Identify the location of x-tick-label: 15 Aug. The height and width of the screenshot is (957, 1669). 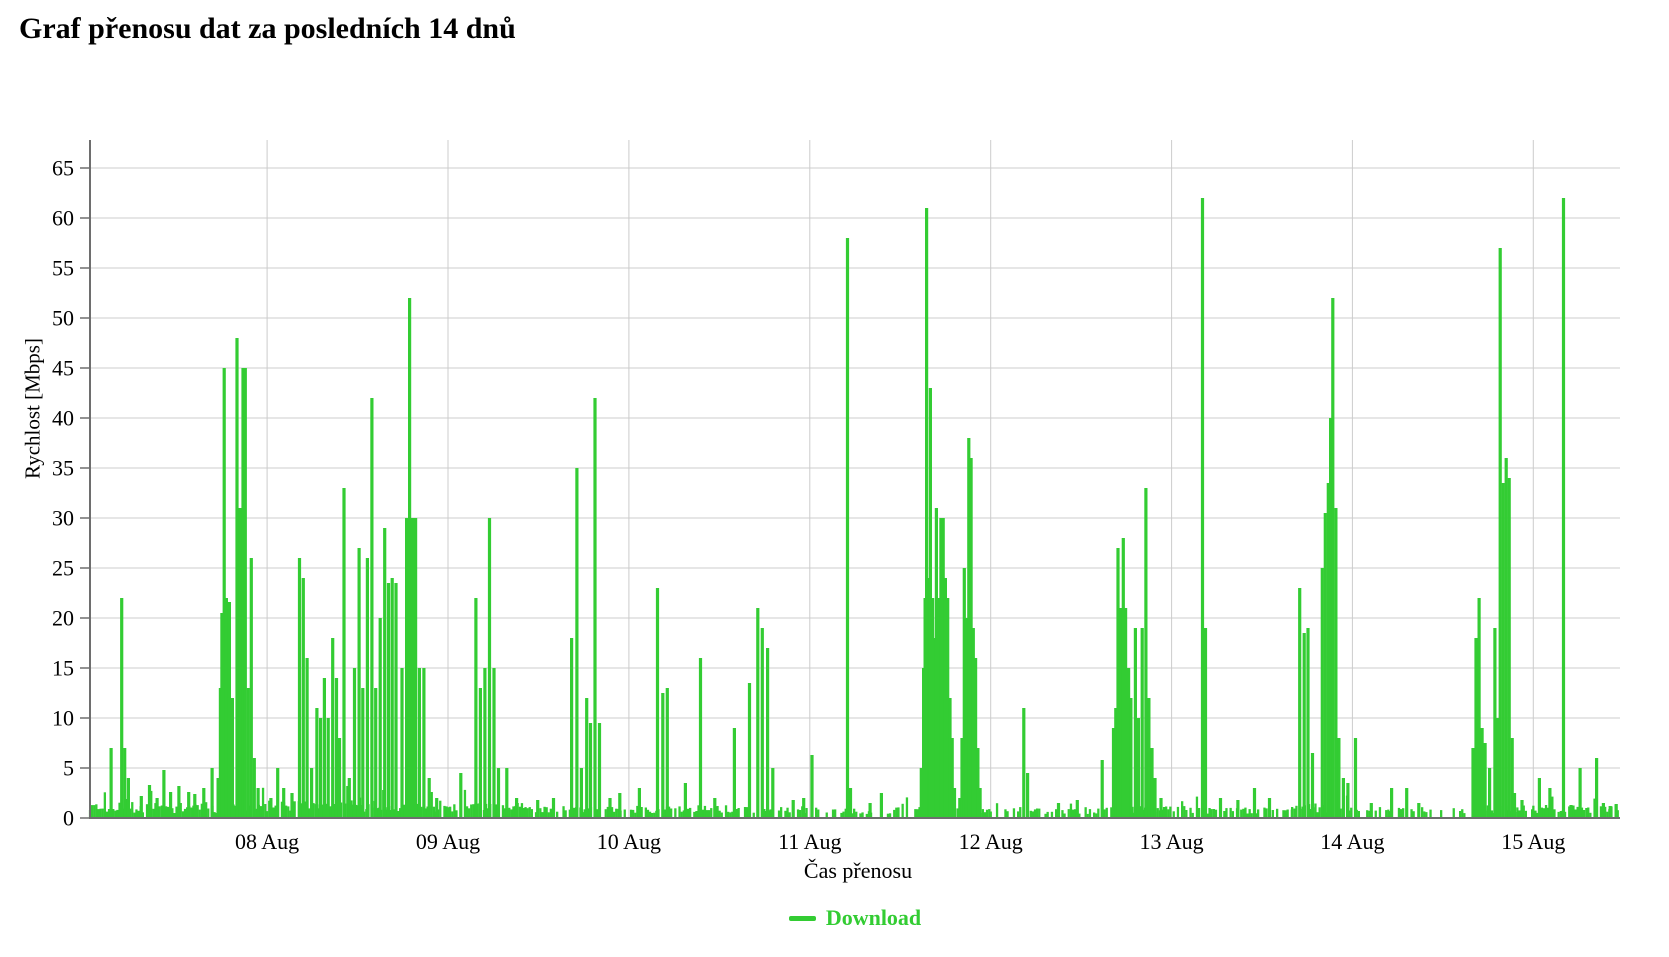
(1533, 841).